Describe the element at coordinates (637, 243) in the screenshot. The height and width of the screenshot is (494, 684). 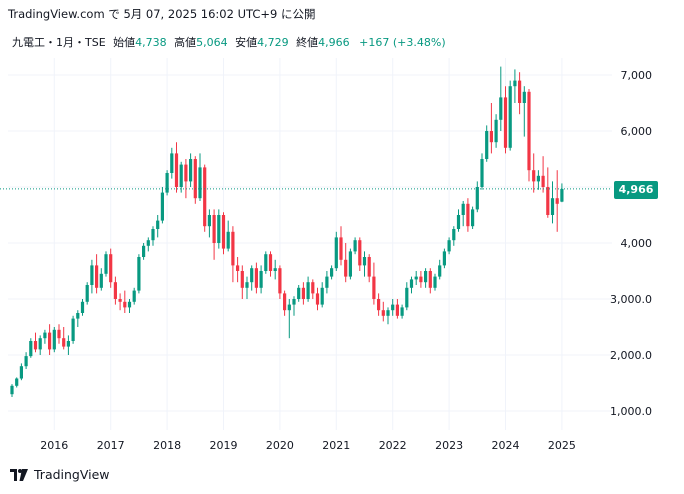
I see `y-tick-label: 4,000` at that location.